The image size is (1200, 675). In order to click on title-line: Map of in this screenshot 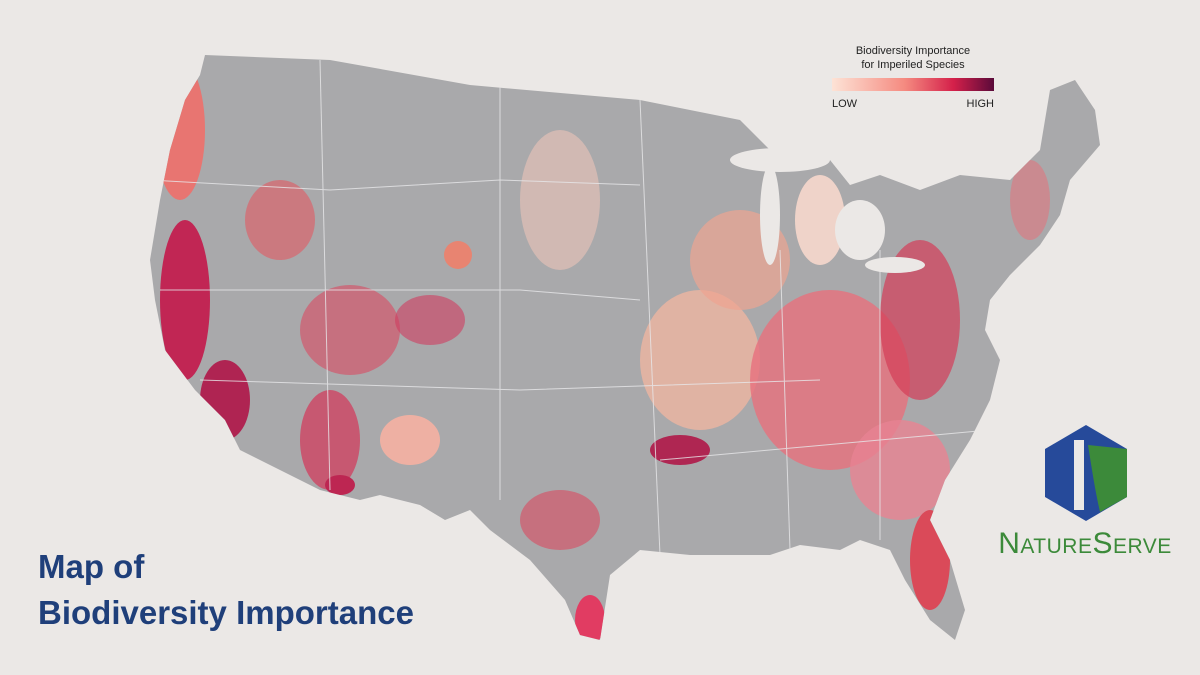, I will do `click(91, 566)`.